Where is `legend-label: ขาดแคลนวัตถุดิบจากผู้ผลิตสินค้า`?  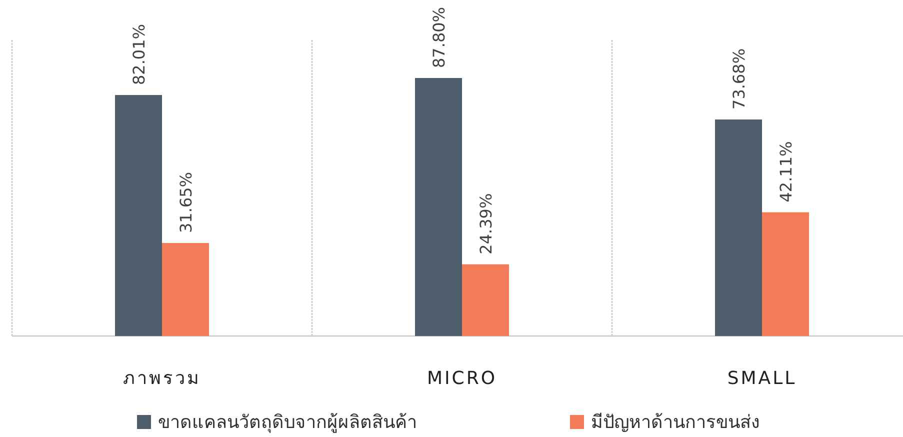 legend-label: ขาดแคลนวัตถุดิบจากผู้ผลิตสินค้า is located at coordinates (287, 422).